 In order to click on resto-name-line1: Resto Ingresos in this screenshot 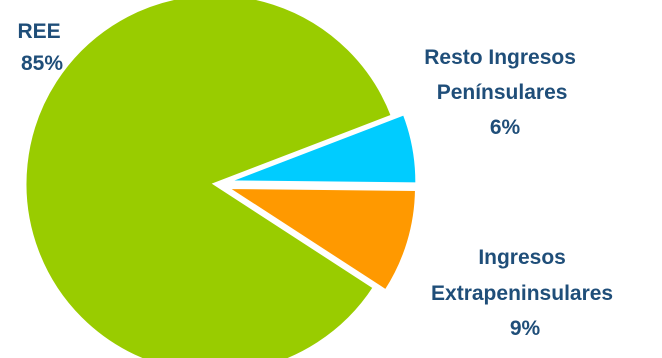, I will do `click(500, 57)`.